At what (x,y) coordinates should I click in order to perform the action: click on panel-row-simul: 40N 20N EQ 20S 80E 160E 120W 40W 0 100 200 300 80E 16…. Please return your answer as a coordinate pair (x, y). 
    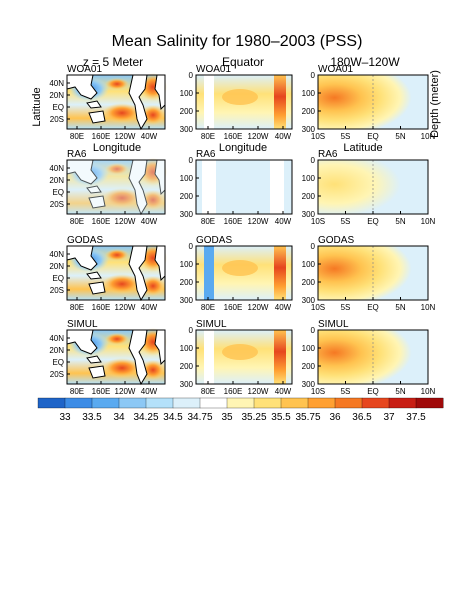
    Looking at the image, I should click on (242, 357).